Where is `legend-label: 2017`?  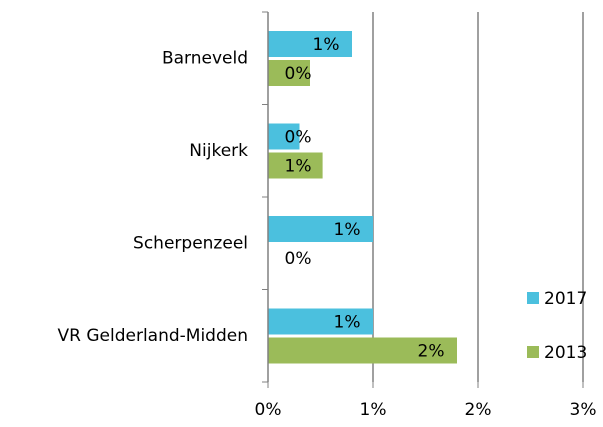 legend-label: 2017 is located at coordinates (565, 299).